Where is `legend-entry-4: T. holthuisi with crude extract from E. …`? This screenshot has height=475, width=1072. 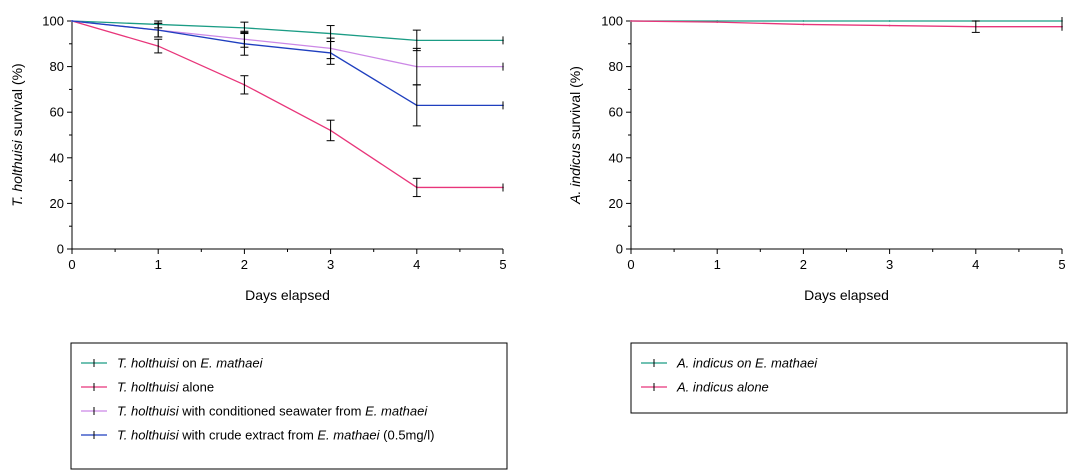
legend-entry-4: T. holthuisi with crude extract from E. … is located at coordinates (275, 435).